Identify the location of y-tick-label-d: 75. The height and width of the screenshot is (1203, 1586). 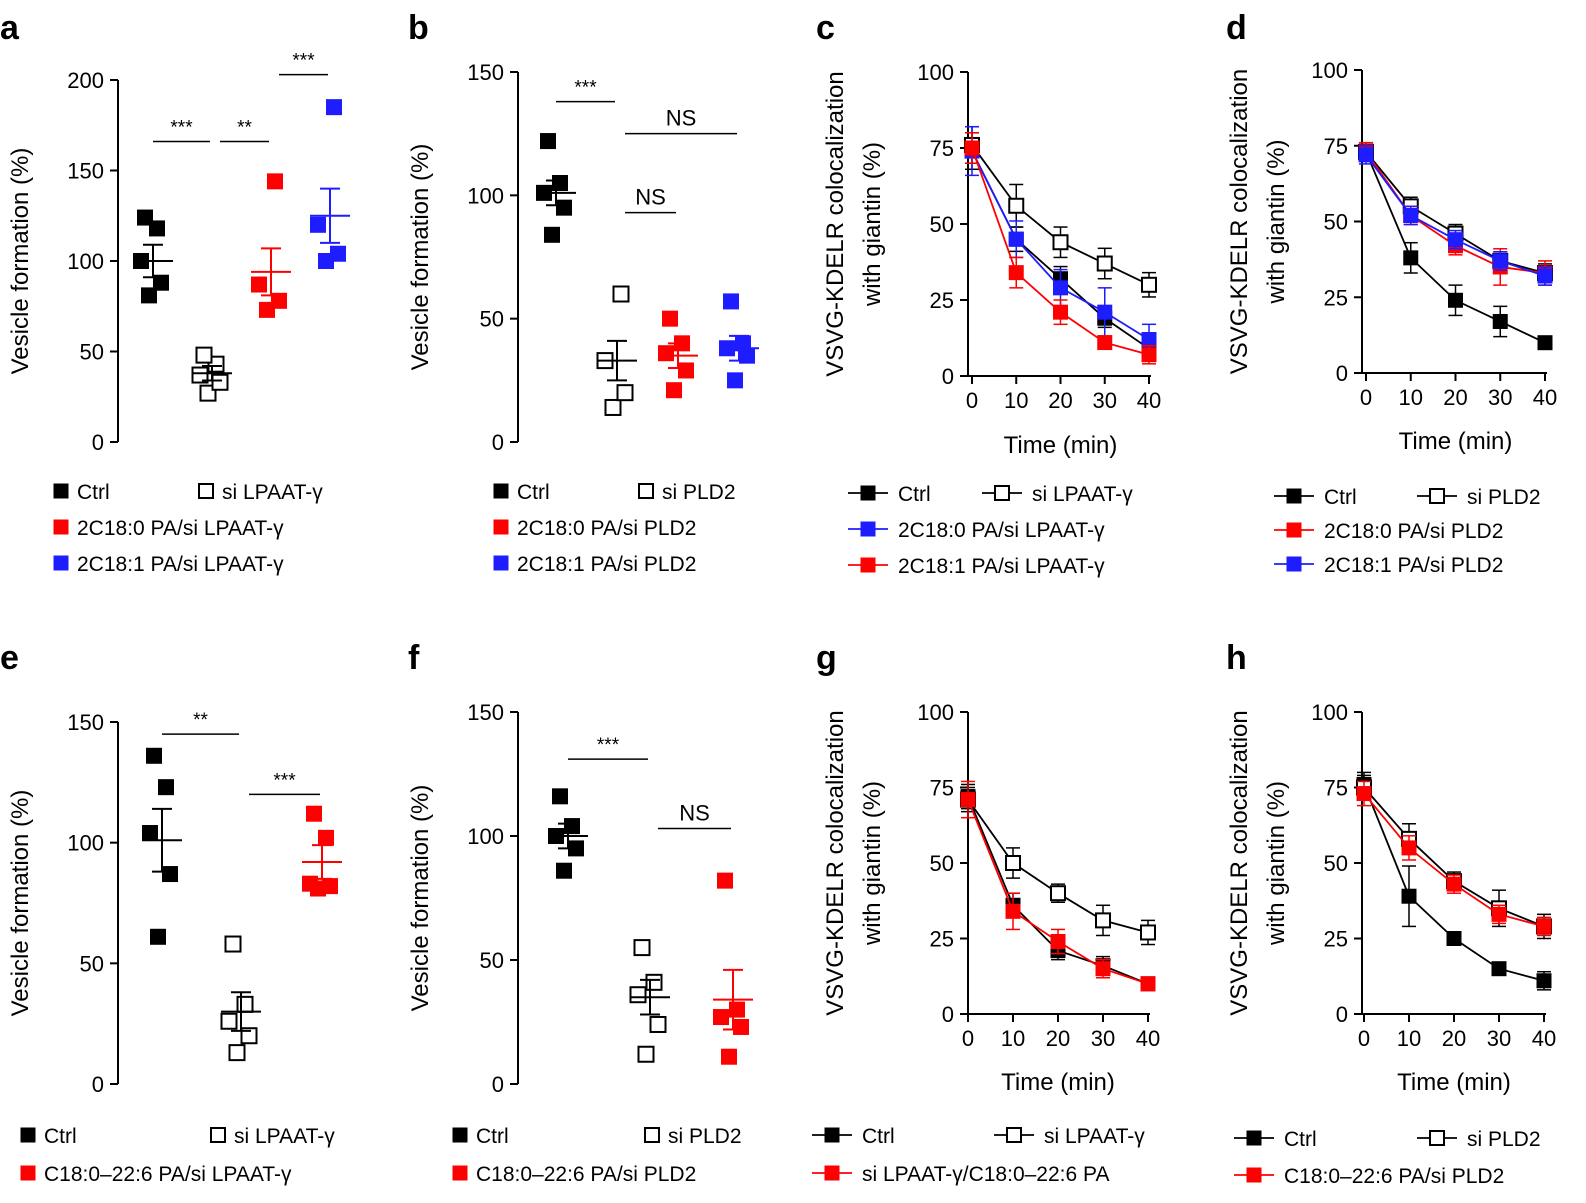
(1336, 146).